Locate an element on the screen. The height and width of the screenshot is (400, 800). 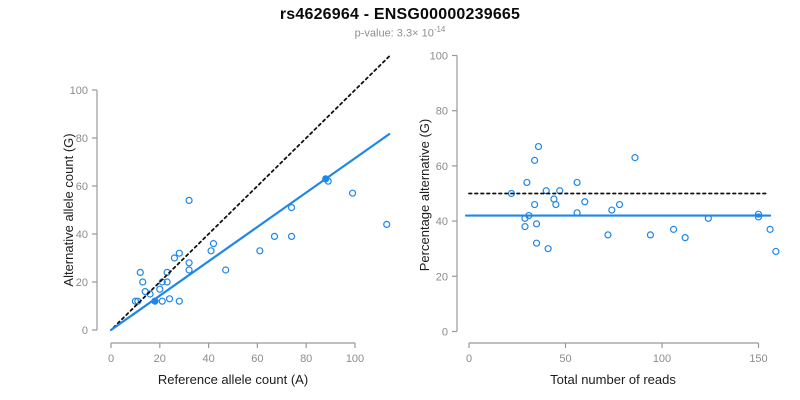
y-axis-title: Alternative allele count (G) is located at coordinates (68, 209).